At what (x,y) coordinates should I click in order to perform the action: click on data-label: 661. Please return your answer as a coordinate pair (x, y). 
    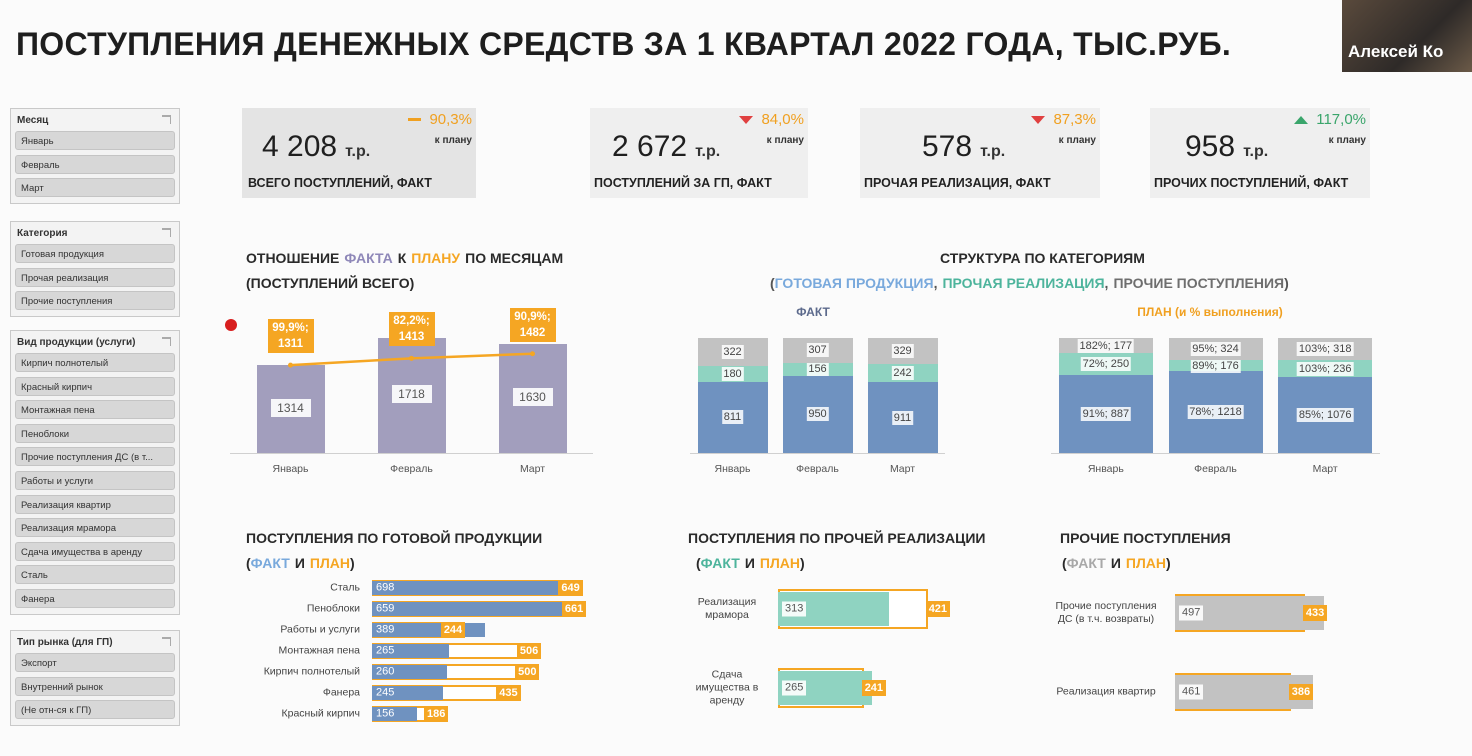
    Looking at the image, I should click on (574, 609).